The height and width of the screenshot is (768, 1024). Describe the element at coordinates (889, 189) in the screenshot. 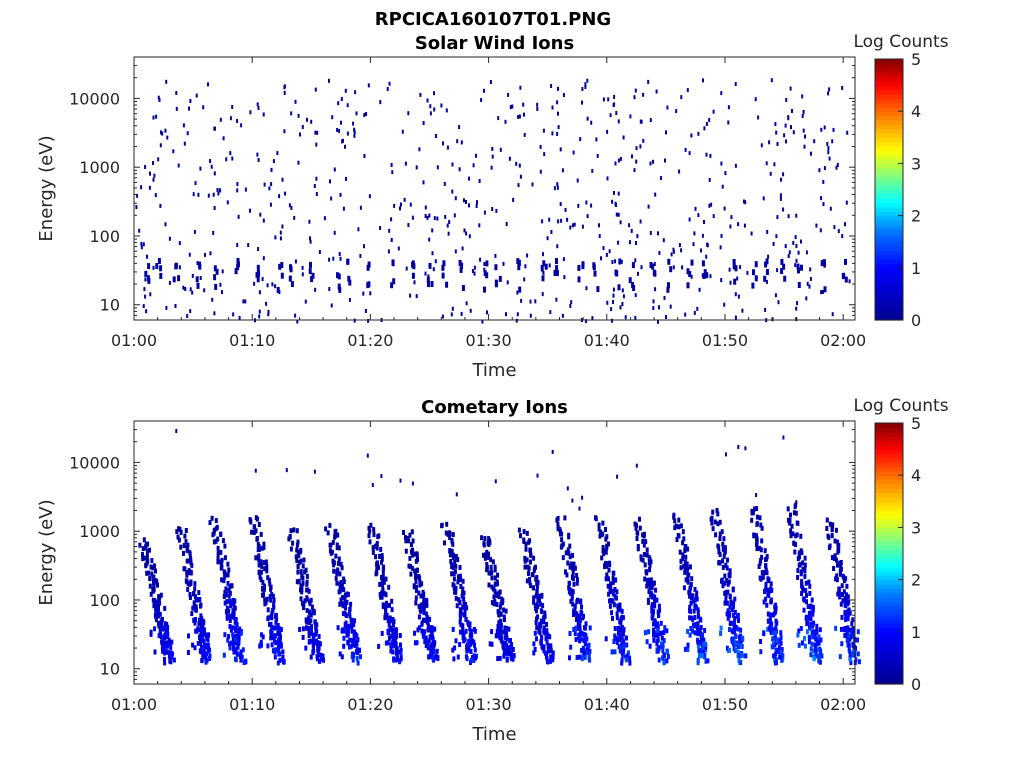

I see `colorbar-frame` at that location.